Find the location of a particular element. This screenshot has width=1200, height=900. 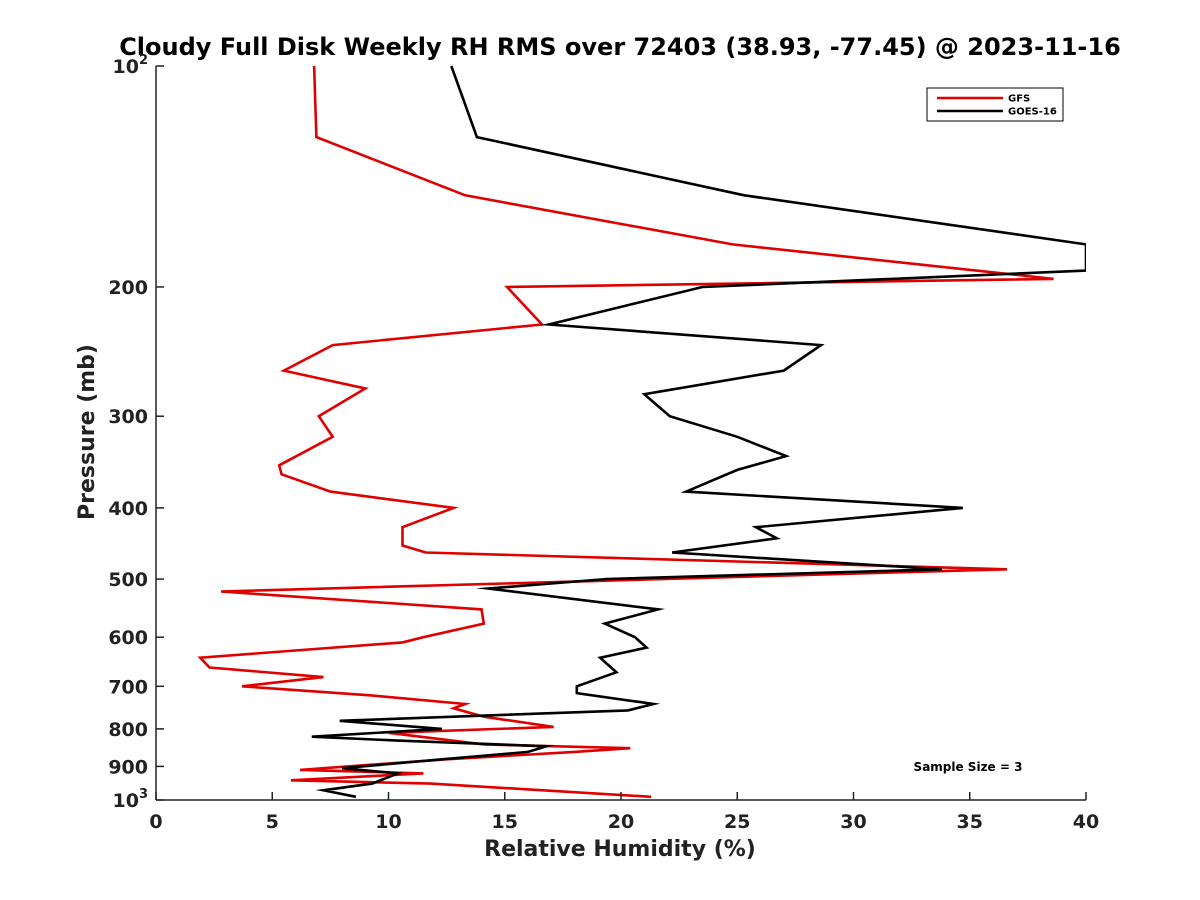

x-tick-label: 30 is located at coordinates (853, 822).